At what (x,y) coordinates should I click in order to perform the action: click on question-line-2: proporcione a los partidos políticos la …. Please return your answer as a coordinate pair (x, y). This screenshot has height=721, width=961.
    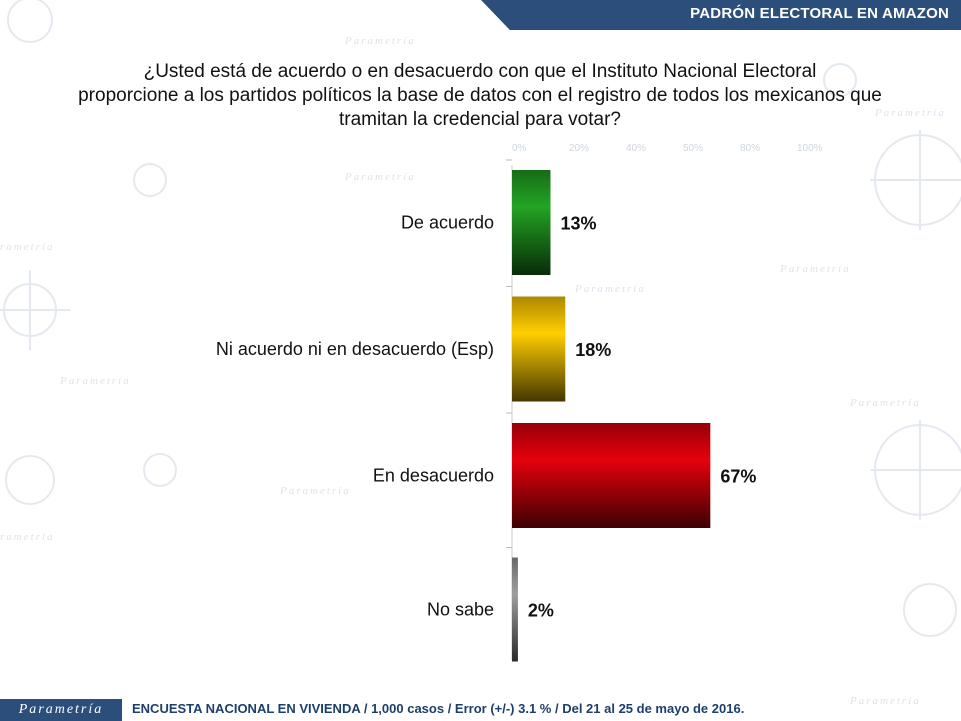
    Looking at the image, I should click on (480, 95).